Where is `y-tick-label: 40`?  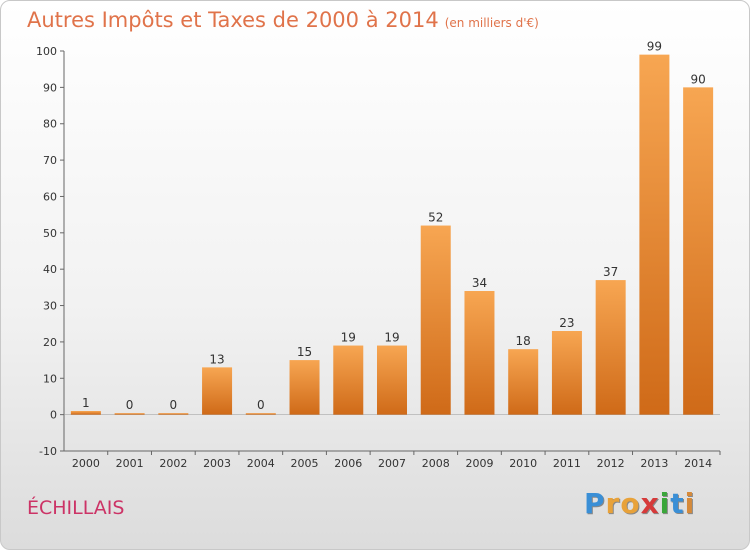 y-tick-label: 40 is located at coordinates (50, 269).